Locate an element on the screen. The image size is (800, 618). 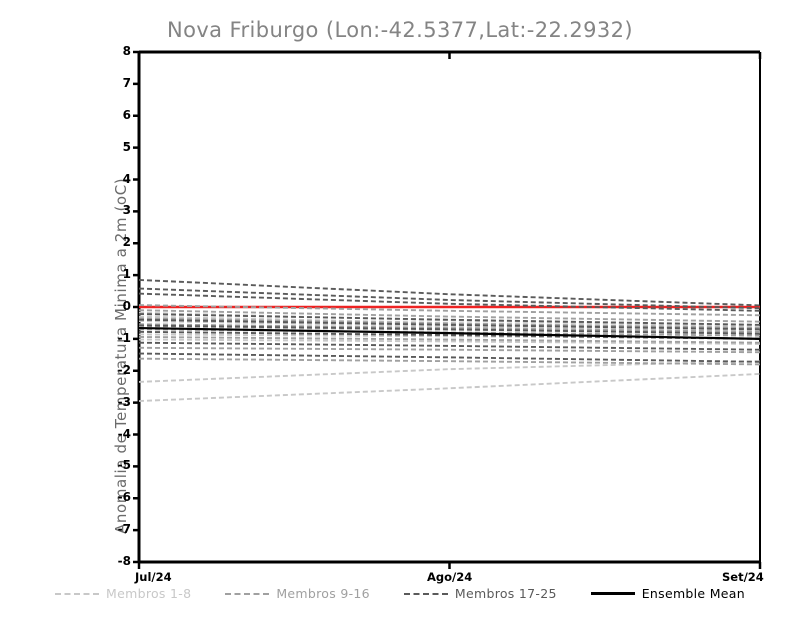
y-axis-tick-label: -7 is located at coordinates (124, 529).